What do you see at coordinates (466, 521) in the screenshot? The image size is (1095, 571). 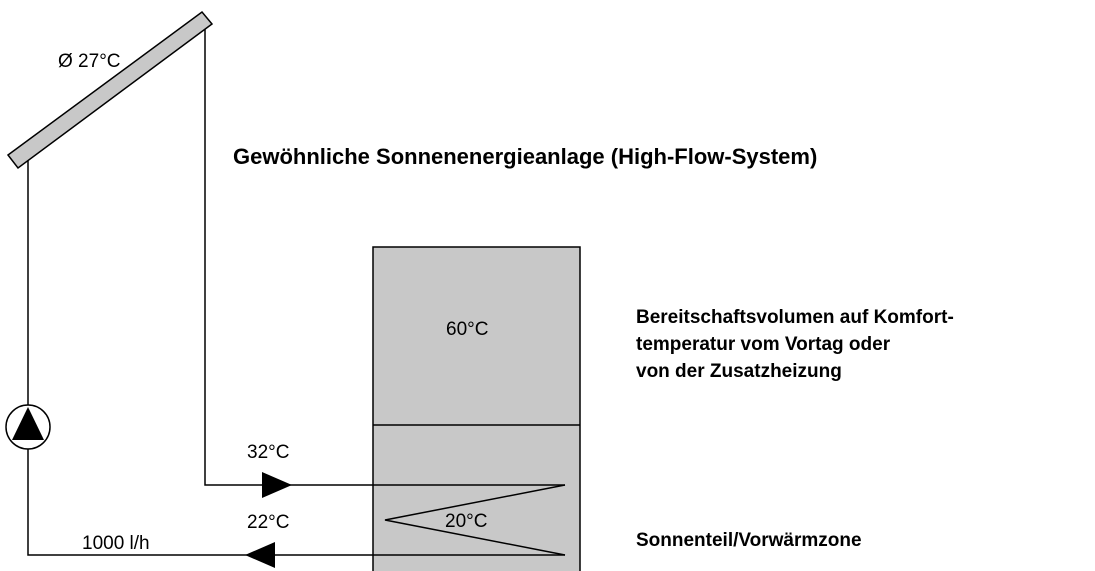 I see `bottom-temp: 20°C` at bounding box center [466, 521].